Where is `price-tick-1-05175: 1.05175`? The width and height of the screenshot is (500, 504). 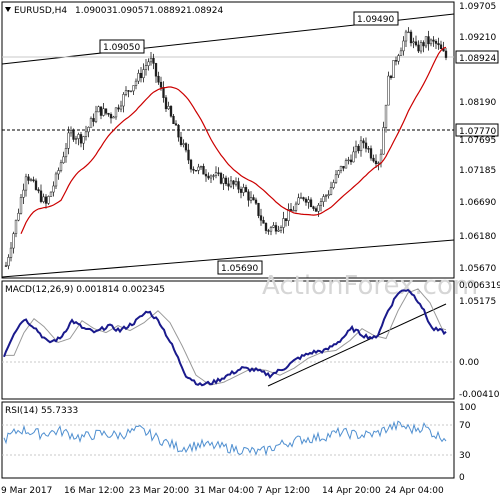 price-tick-1-05175: 1.05175 is located at coordinates (477, 302).